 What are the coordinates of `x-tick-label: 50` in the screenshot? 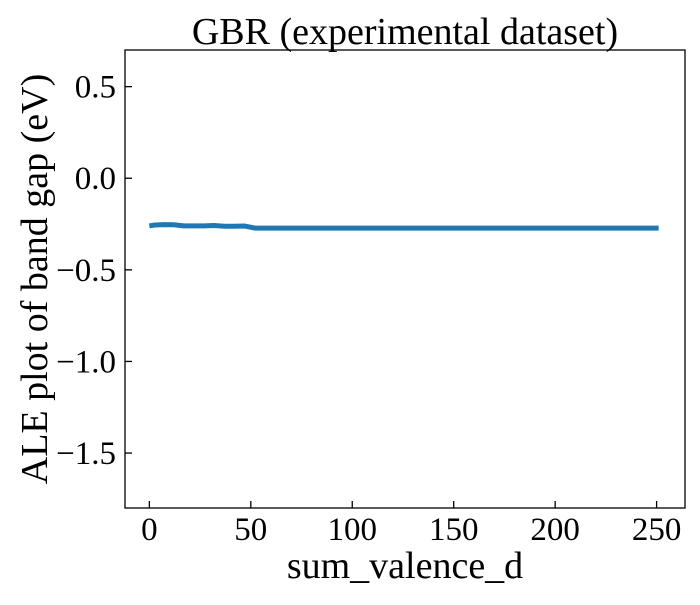 It's located at (250, 530).